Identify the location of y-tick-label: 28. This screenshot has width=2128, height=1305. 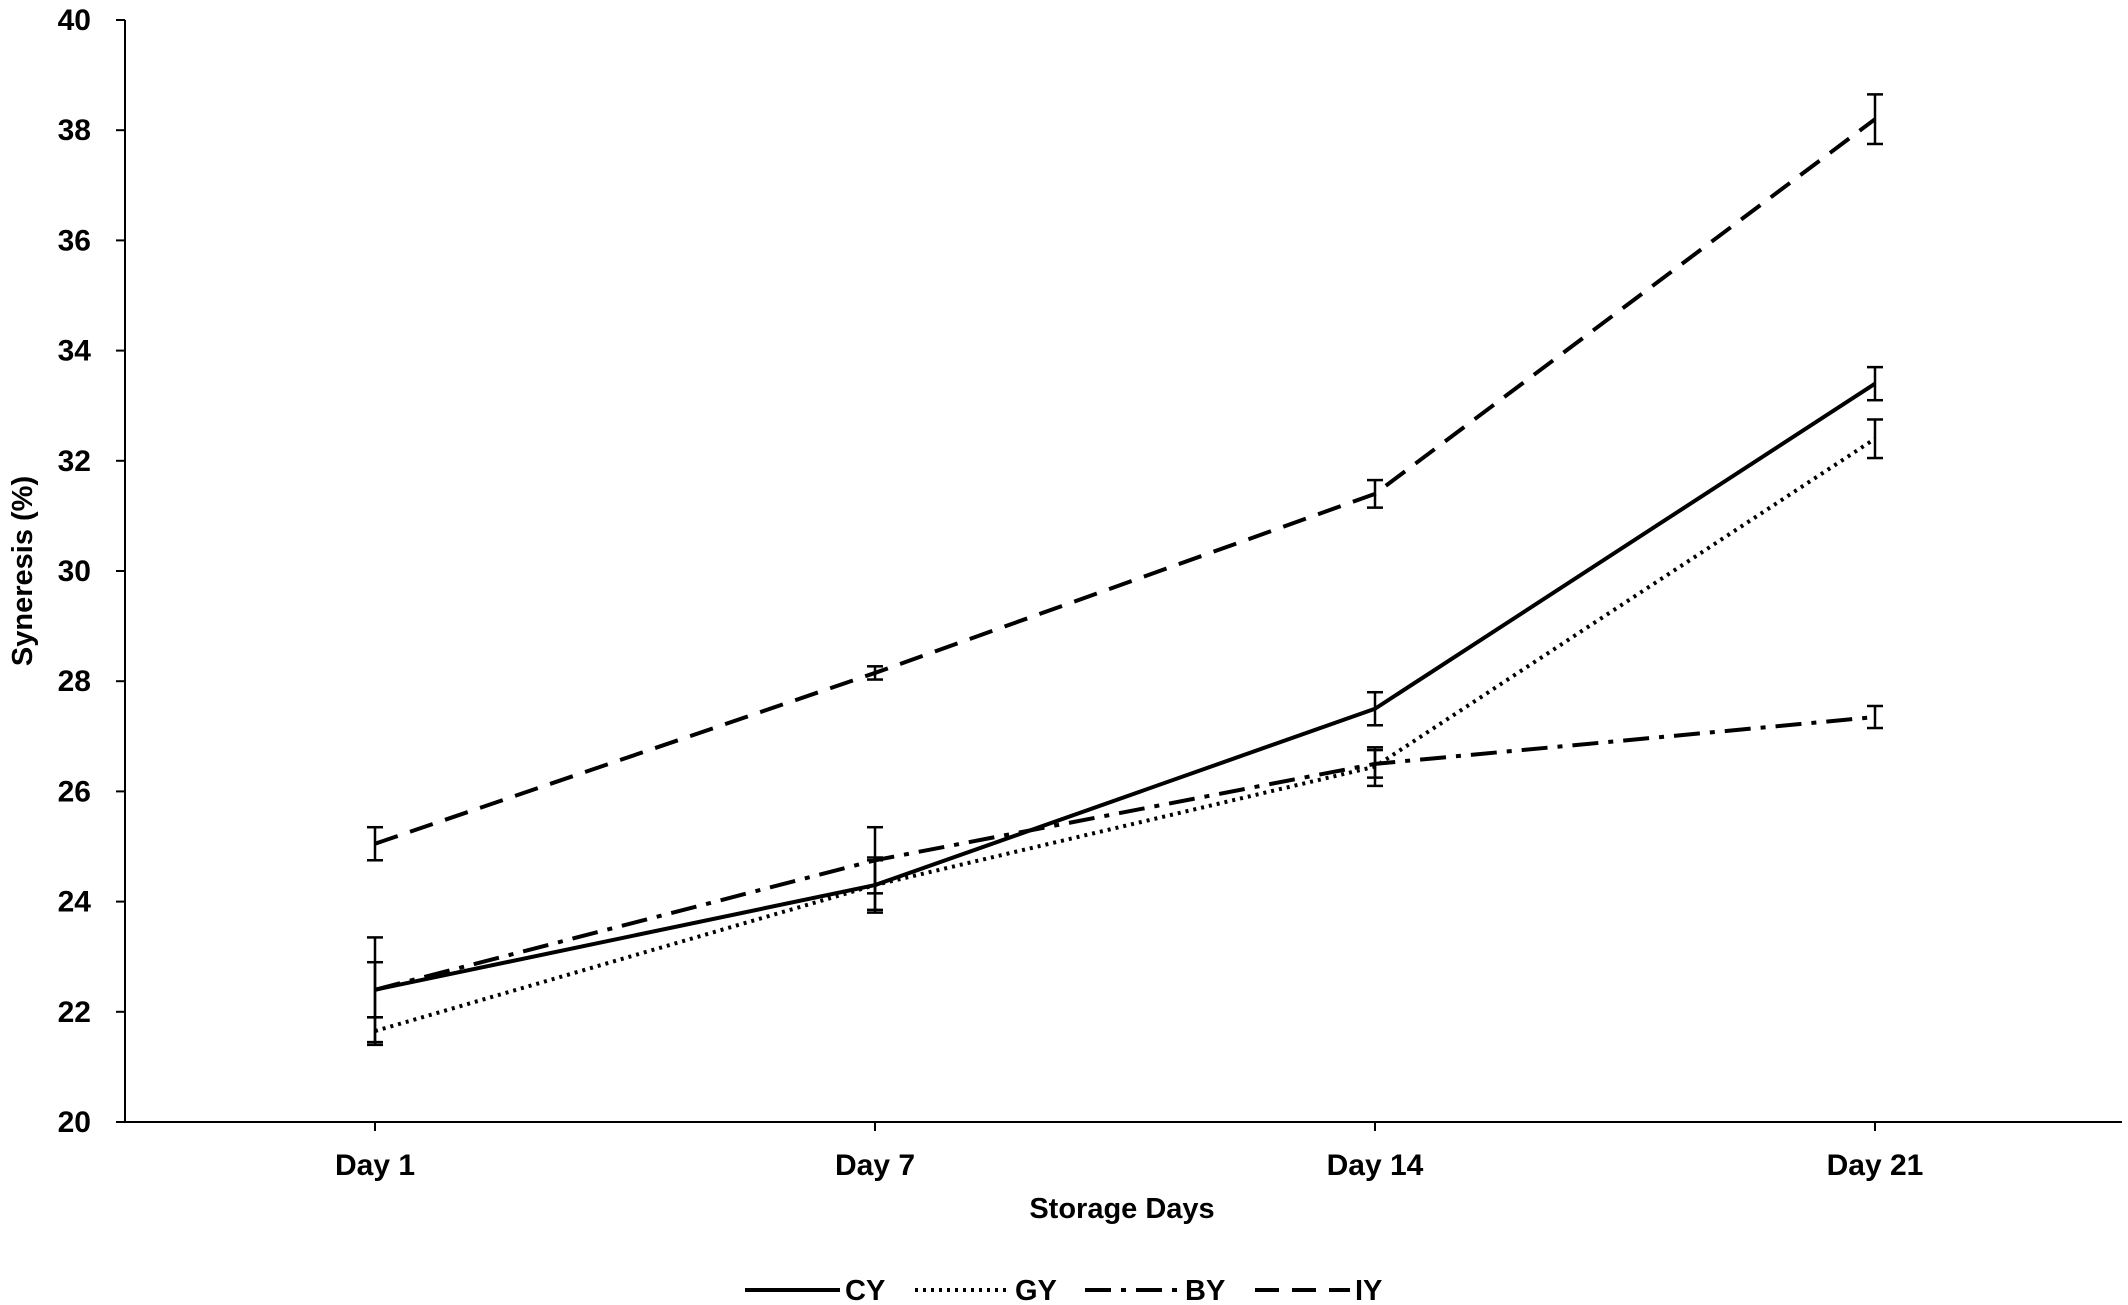
(74, 681).